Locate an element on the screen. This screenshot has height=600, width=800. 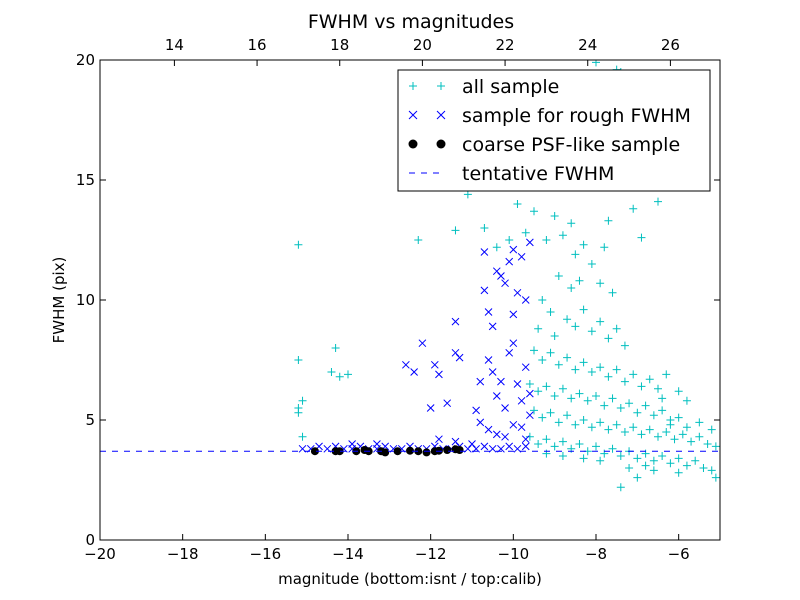
y-tick-label: 5 is located at coordinates (90, 420).